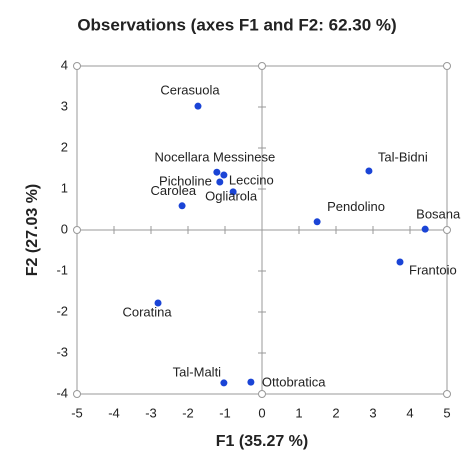 This screenshot has height=462, width=474. What do you see at coordinates (438, 214) in the screenshot?
I see `point-label: Bosana` at bounding box center [438, 214].